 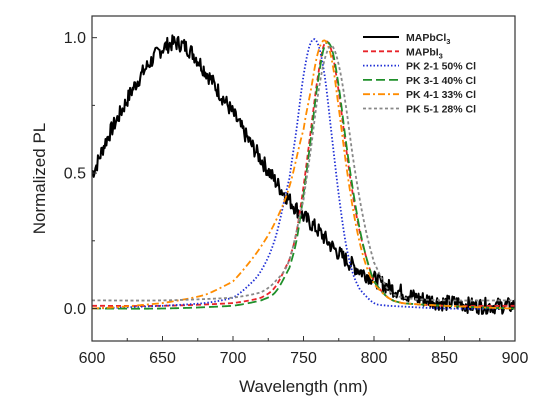 I want to click on legend-label: PK 2-1 50% Cl, so click(x=441, y=67).